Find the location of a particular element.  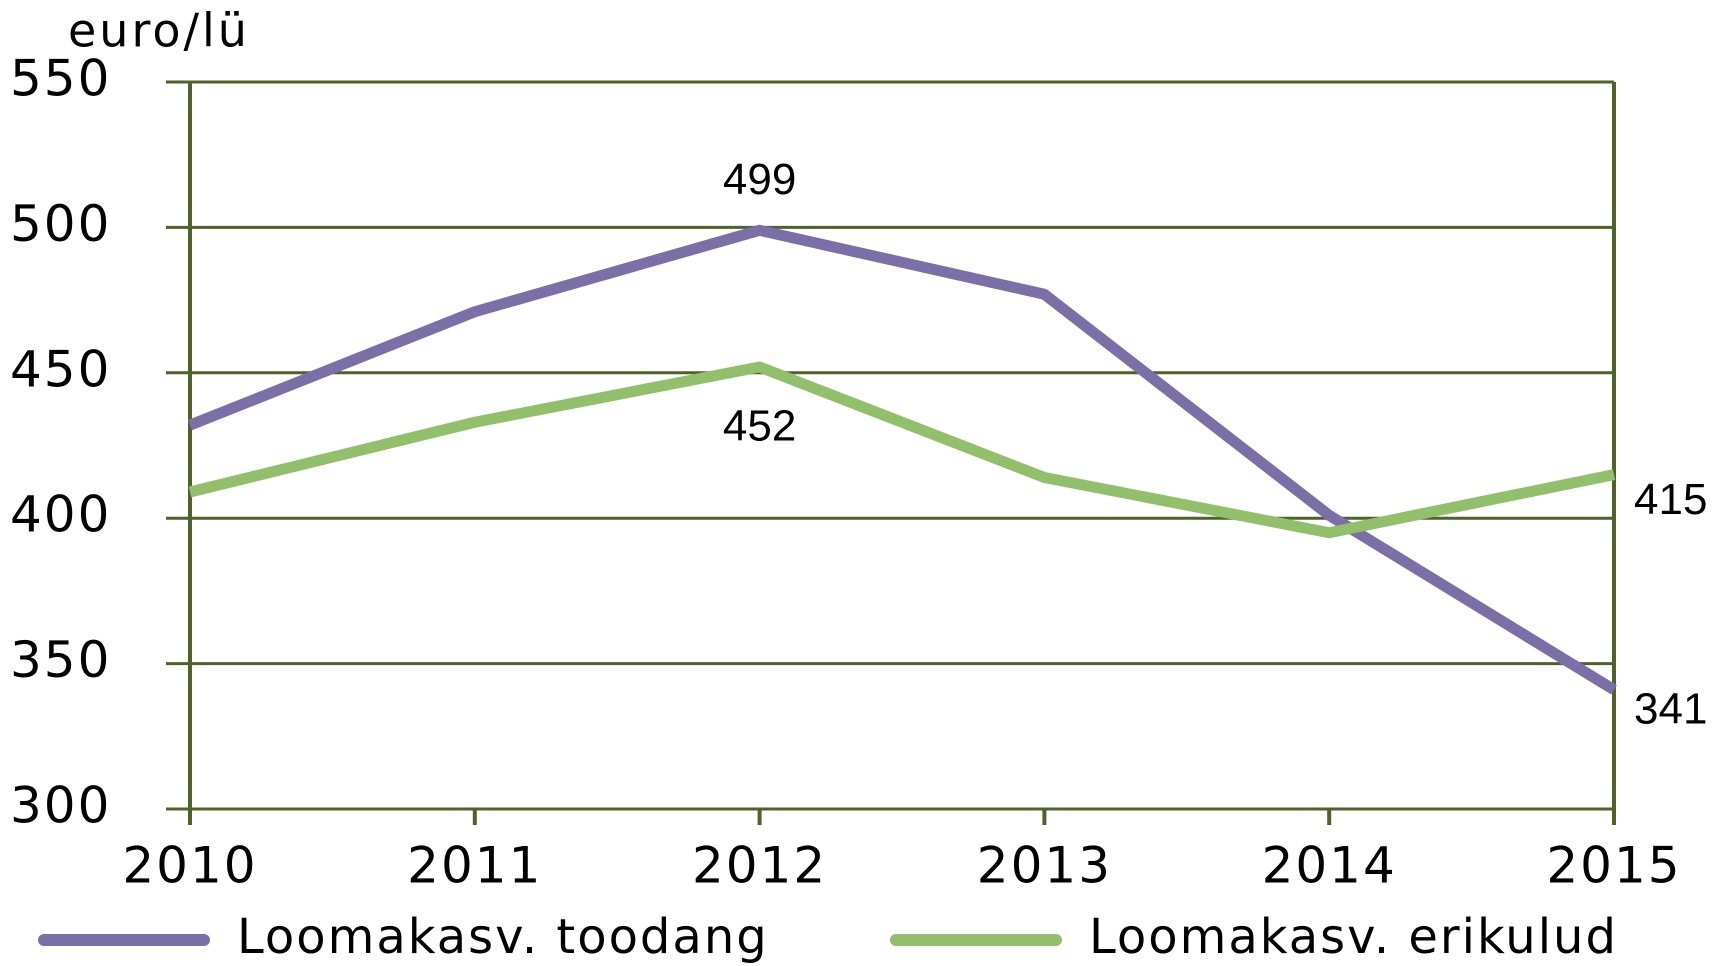

y-axis-label: euro/lü is located at coordinates (159, 31).